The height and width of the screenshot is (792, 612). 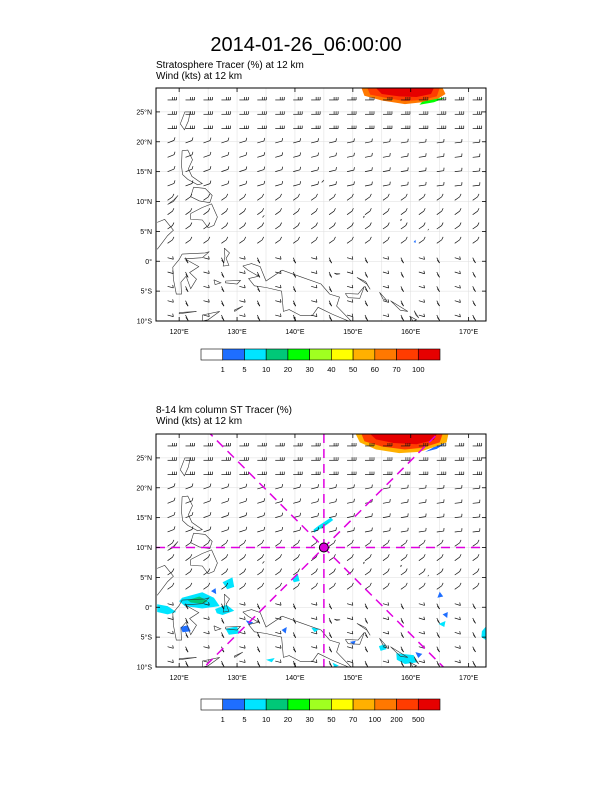 I want to click on y-tick-label: 5°N, so click(x=146, y=232).